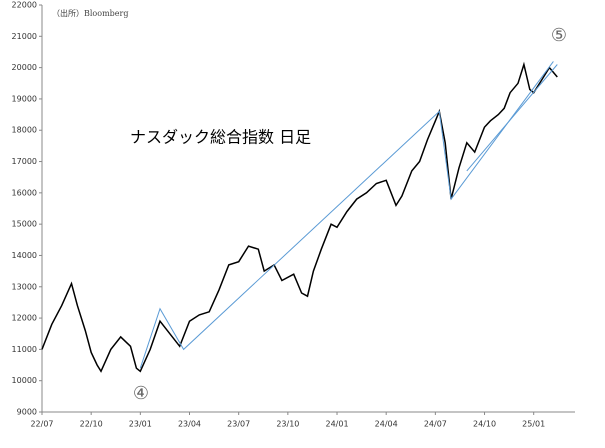  Describe the element at coordinates (386, 424) in the screenshot. I see `x-tick-label: 24/04` at that location.